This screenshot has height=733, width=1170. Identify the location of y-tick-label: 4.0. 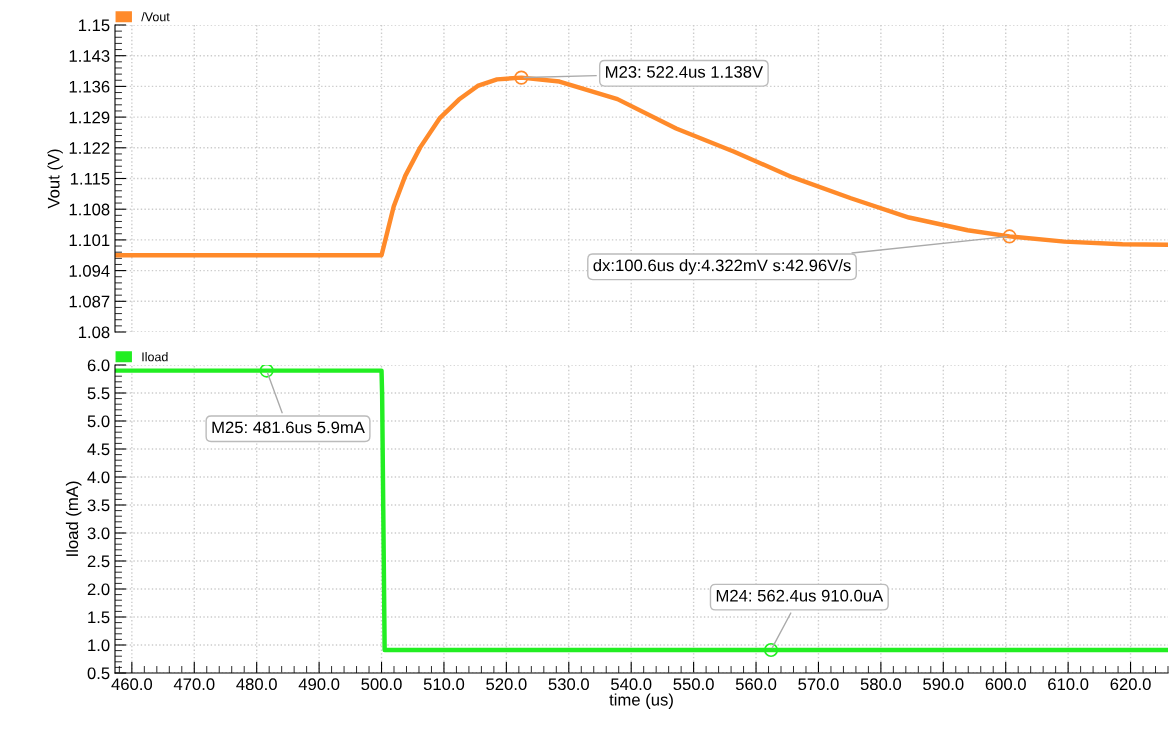
(98, 477).